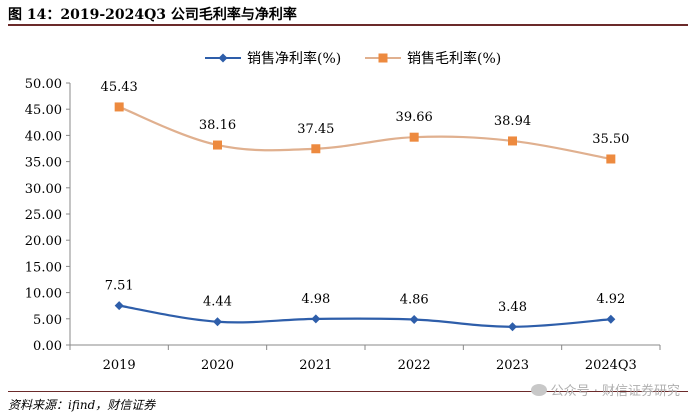  What do you see at coordinates (43, 110) in the screenshot?
I see `y-tick-label: 45.00` at bounding box center [43, 110].